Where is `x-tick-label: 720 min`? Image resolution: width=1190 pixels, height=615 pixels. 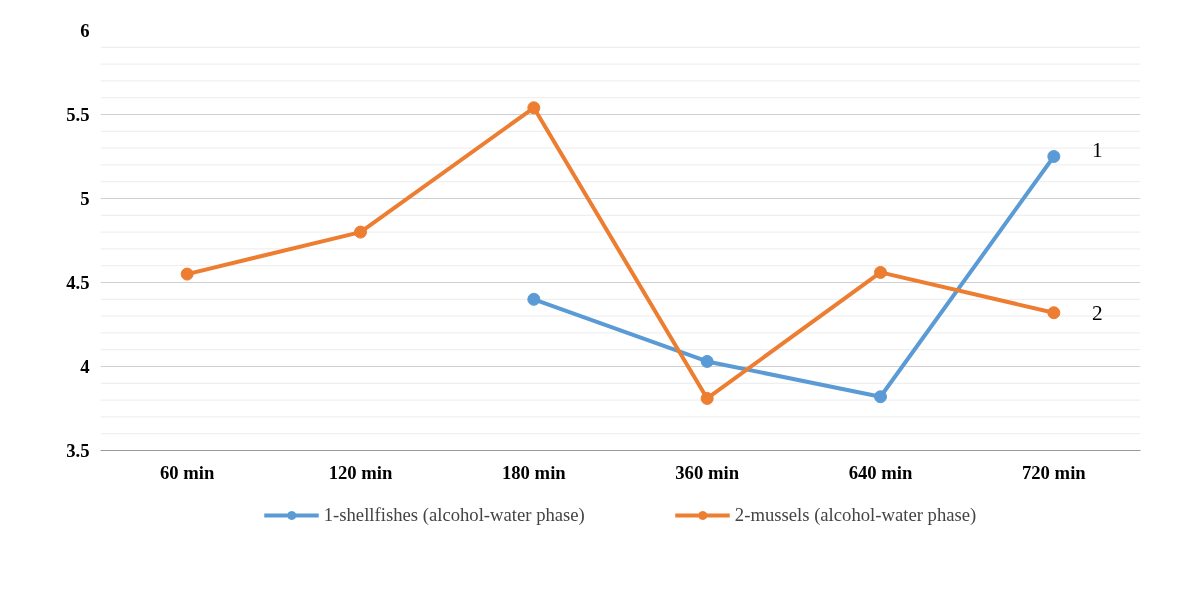
x-tick-label: 720 min is located at coordinates (1054, 472).